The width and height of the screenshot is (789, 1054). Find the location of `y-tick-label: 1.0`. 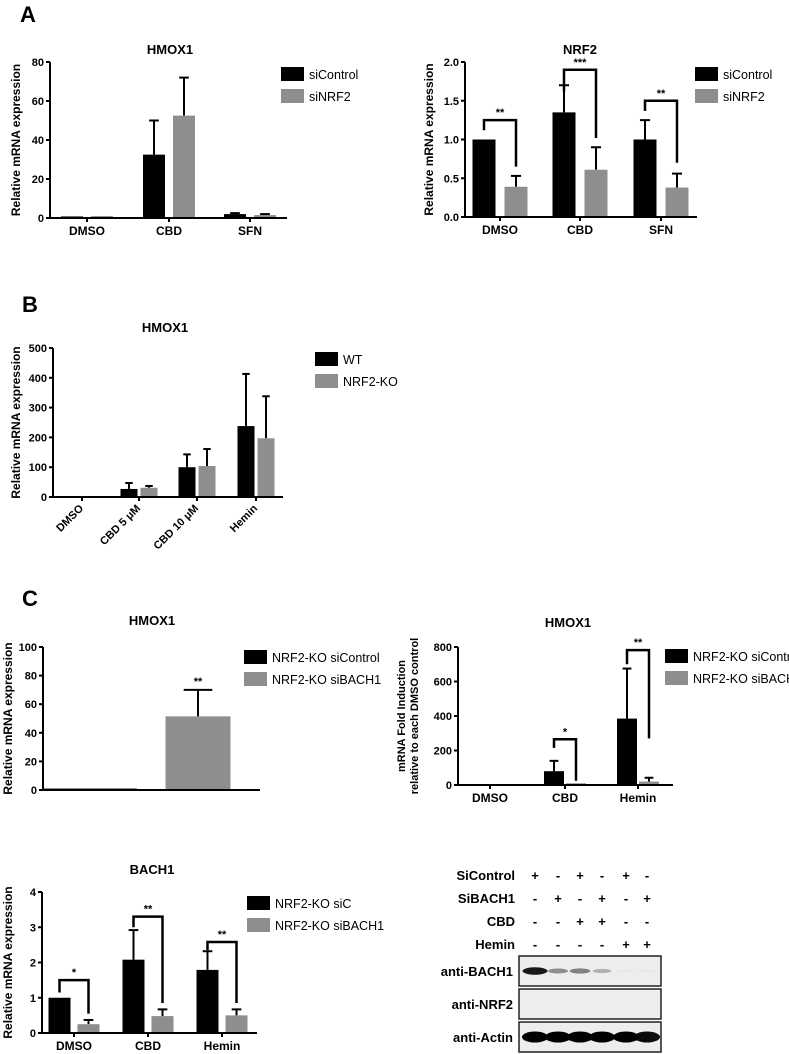

y-tick-label: 1.0 is located at coordinates (451, 141).